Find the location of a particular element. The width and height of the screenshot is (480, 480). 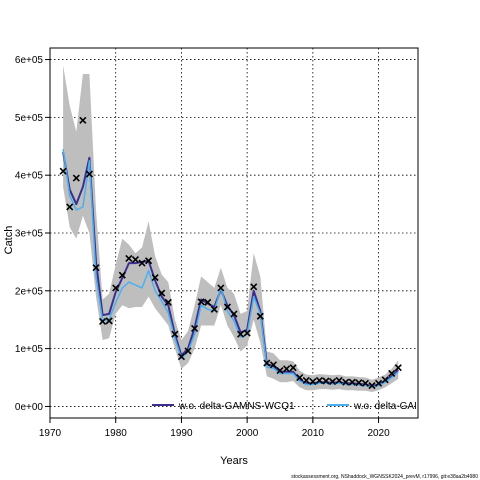

x-tick-label: 1980 is located at coordinates (116, 433).